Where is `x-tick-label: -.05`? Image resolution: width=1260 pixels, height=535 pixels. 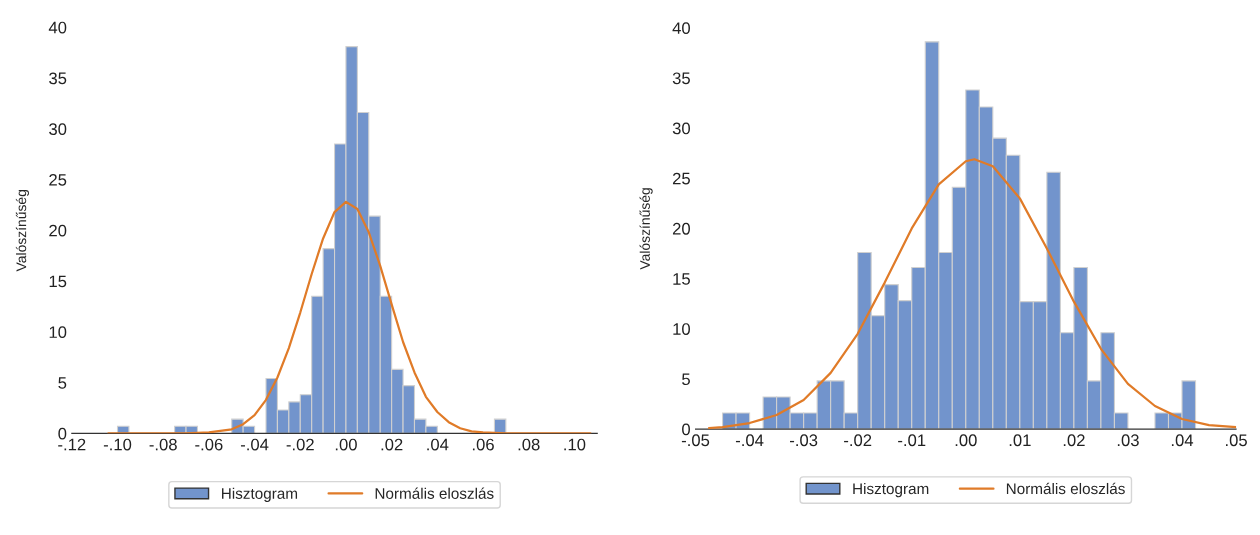 x-tick-label: -.05 is located at coordinates (695, 440).